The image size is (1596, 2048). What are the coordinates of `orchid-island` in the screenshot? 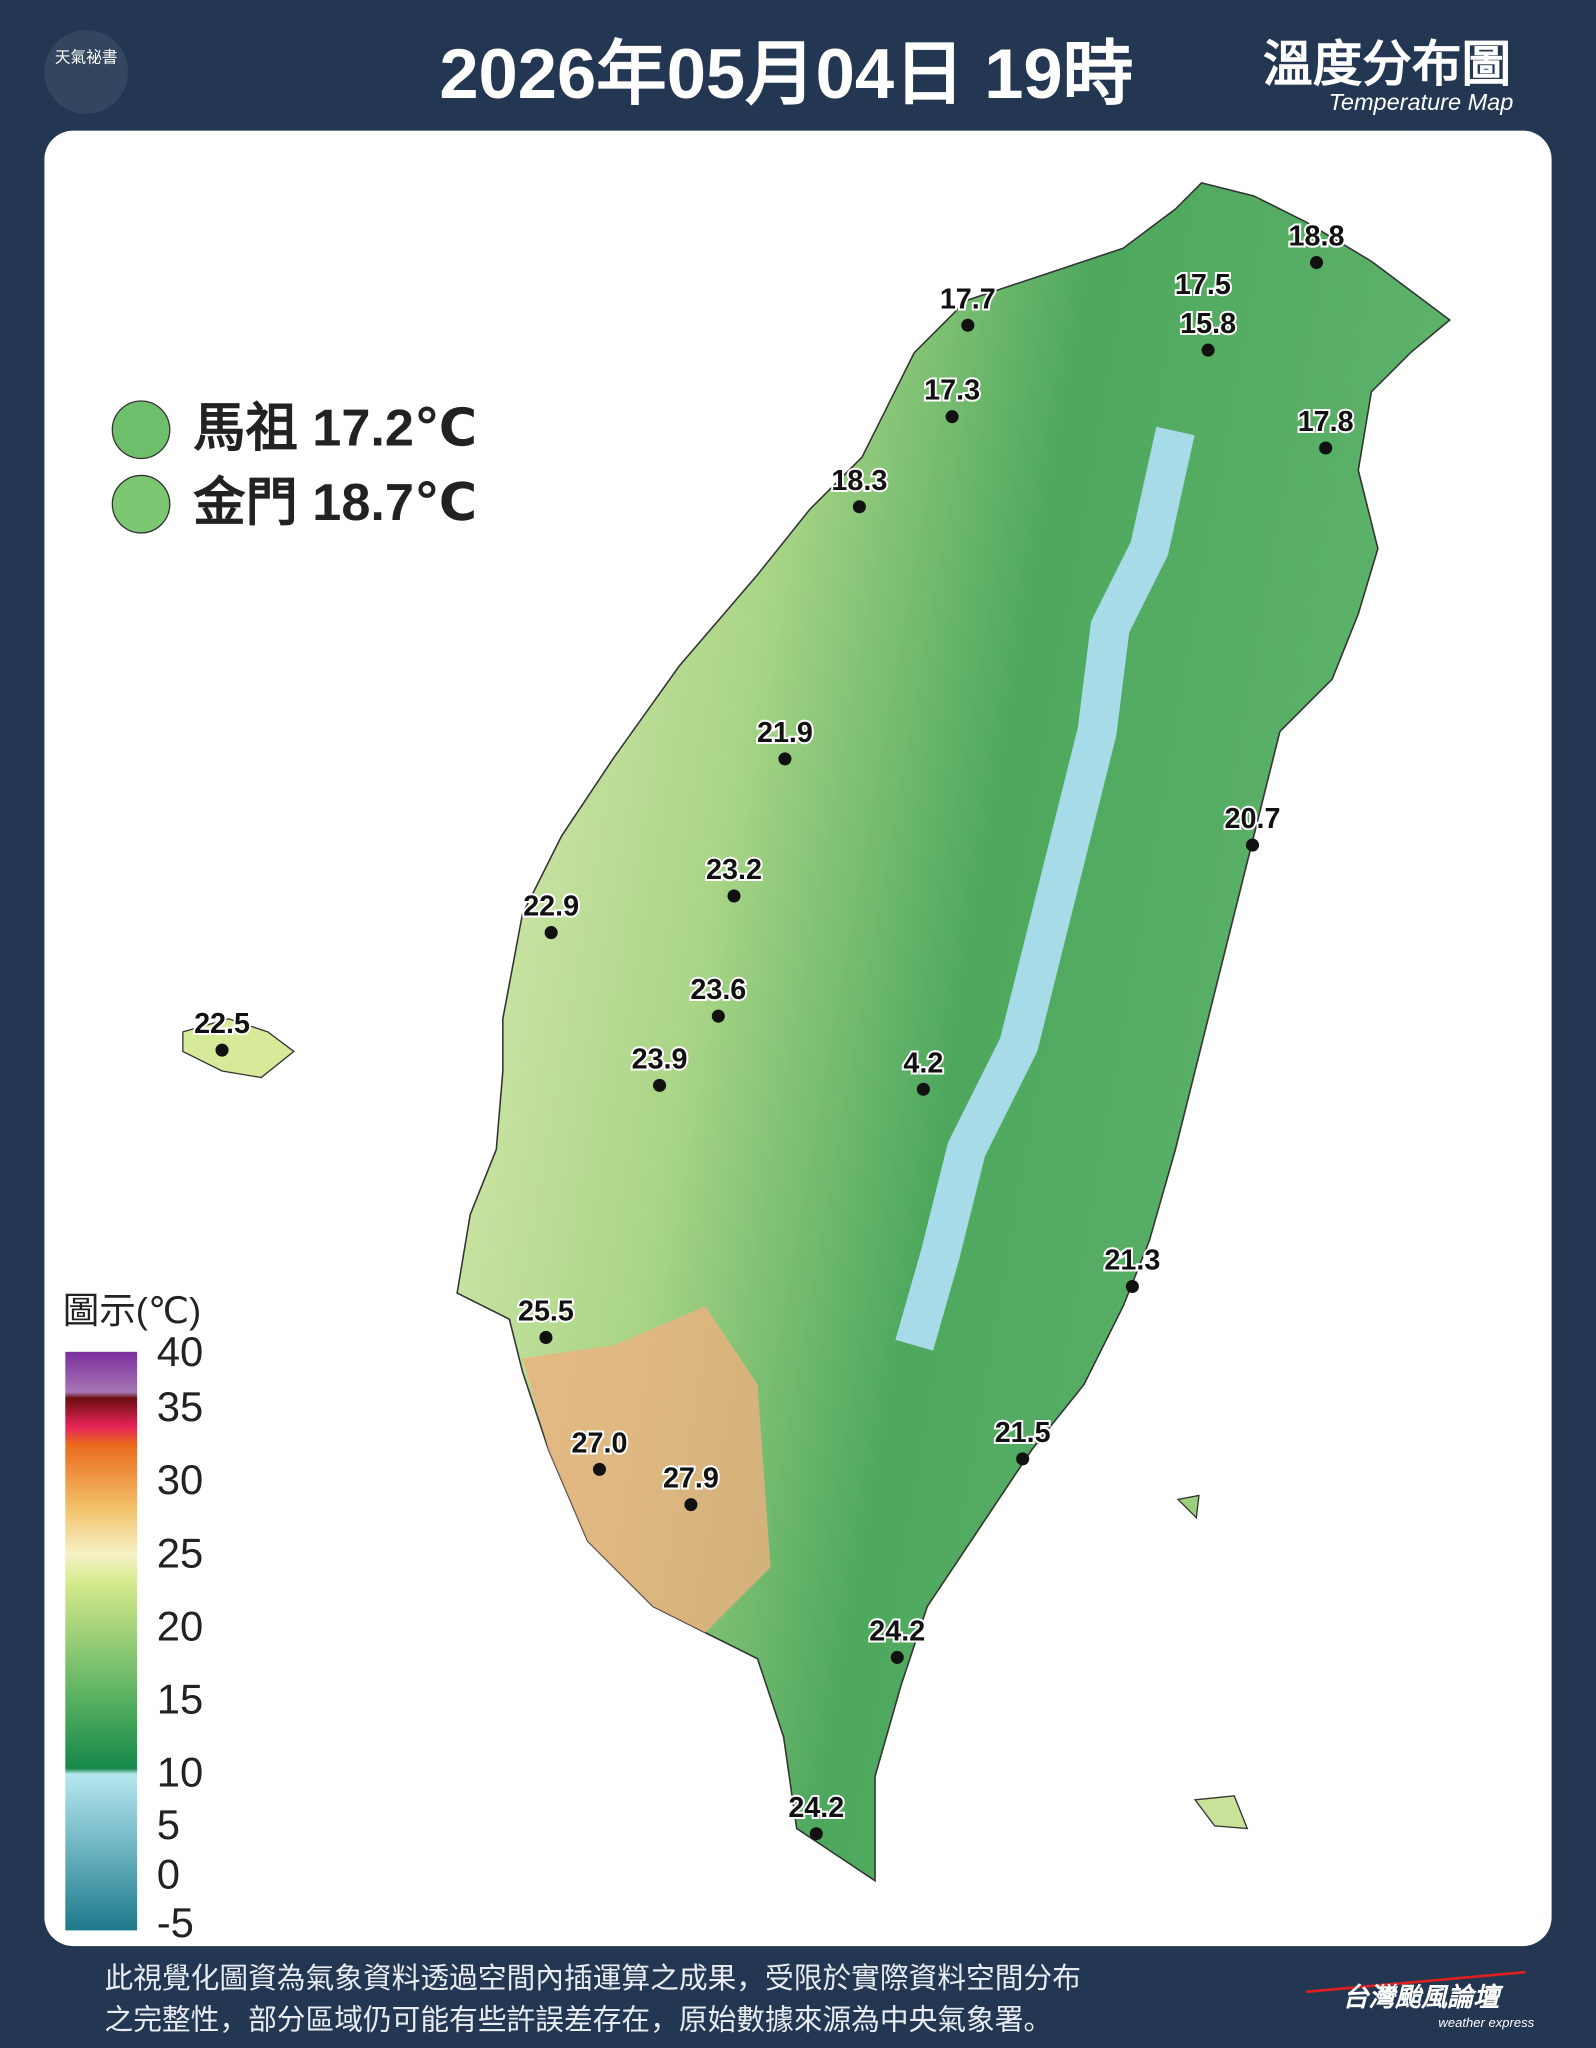 It's located at (1221, 1812).